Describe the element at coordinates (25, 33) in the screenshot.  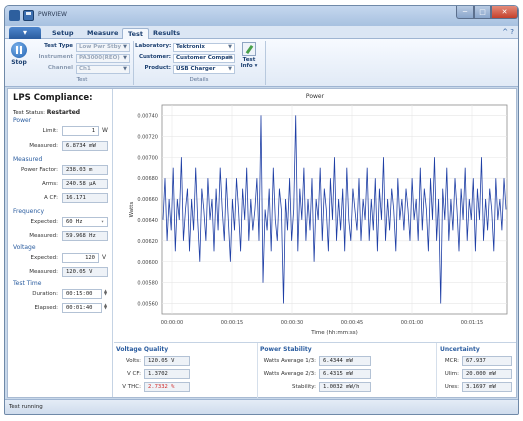
I see `app-menu-button: ▾` at that location.